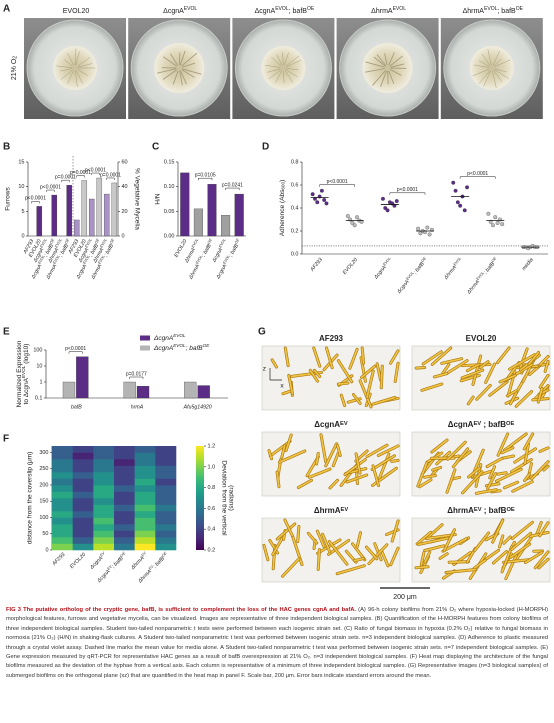  What do you see at coordinates (207, 345) in the screenshot?
I see `legend-label-part: OE` at bounding box center [207, 345].